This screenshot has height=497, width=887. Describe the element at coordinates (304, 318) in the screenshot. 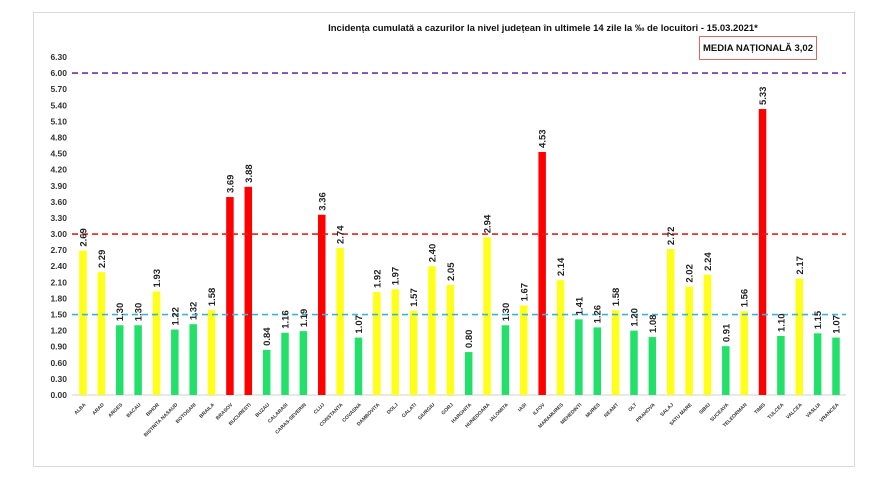

I see `data-label: 1.19` at that location.